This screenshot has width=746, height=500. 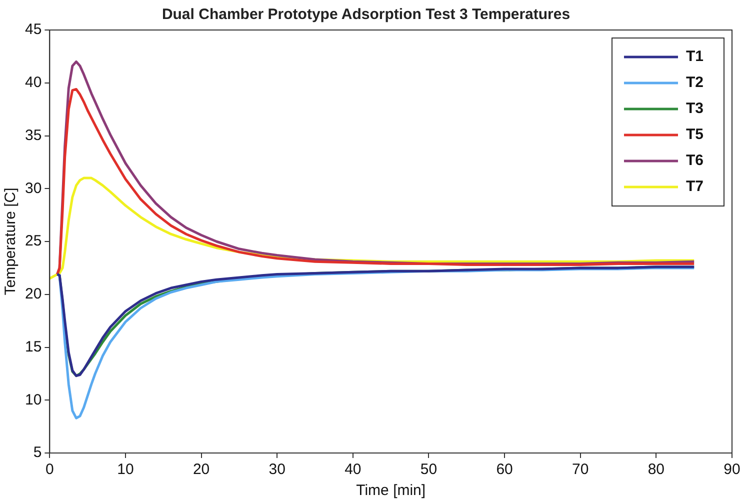 I want to click on y-tick-label: 20, so click(x=33, y=294).